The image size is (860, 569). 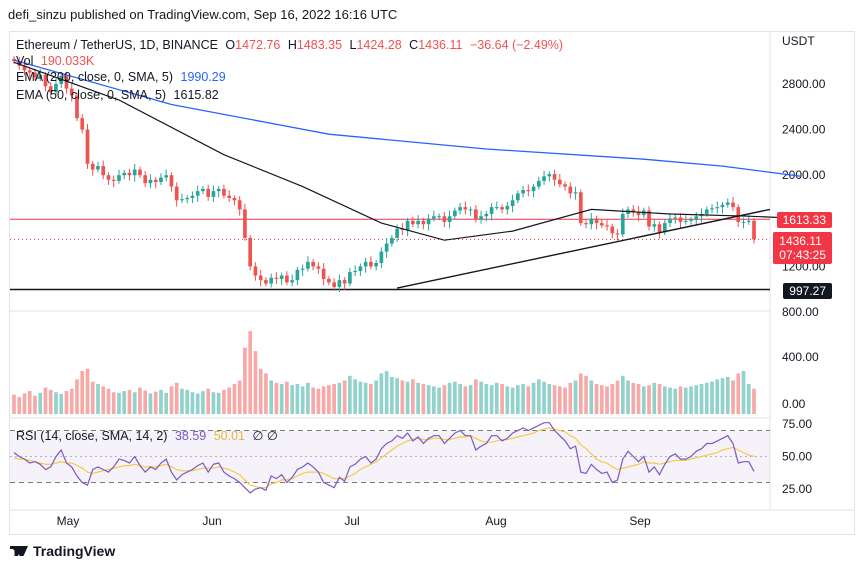 I want to click on legend-rsi-label: RSI (14, close, SMA, 14, 2), so click(x=92, y=436).